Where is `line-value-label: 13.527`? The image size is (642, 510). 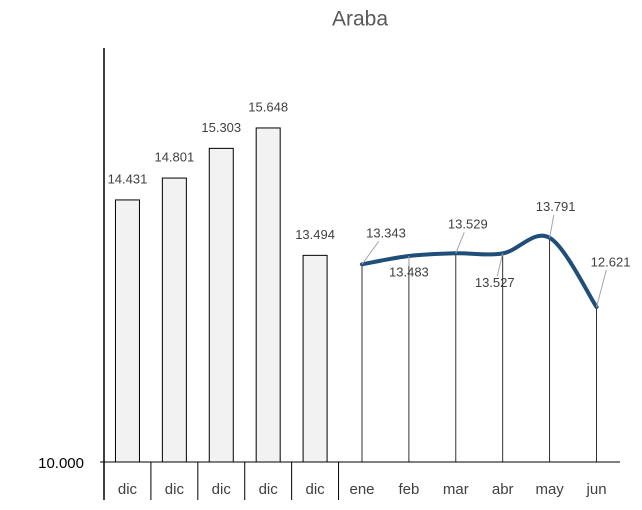
line-value-label: 13.527 is located at coordinates (495, 282).